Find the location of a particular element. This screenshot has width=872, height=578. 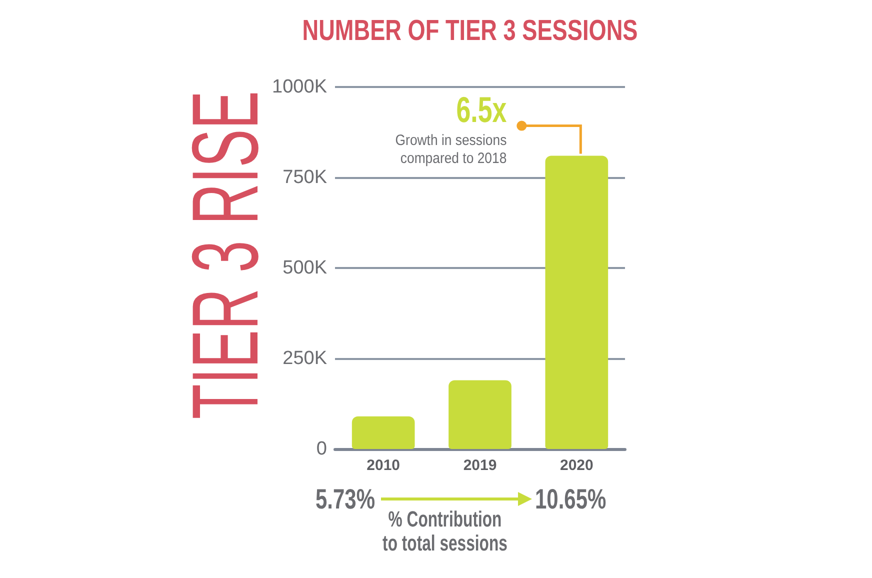

y-tick-label: 0 is located at coordinates (321, 449).